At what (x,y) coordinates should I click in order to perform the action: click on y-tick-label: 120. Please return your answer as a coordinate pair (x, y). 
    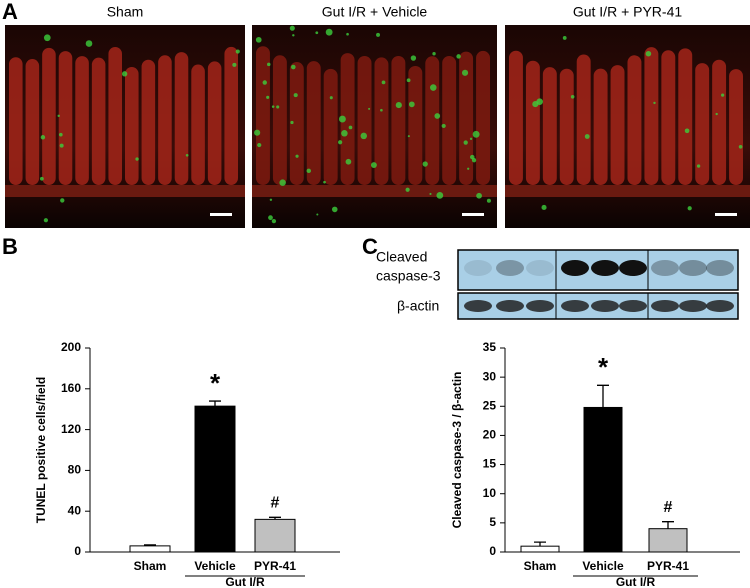
    Looking at the image, I should click on (71, 429).